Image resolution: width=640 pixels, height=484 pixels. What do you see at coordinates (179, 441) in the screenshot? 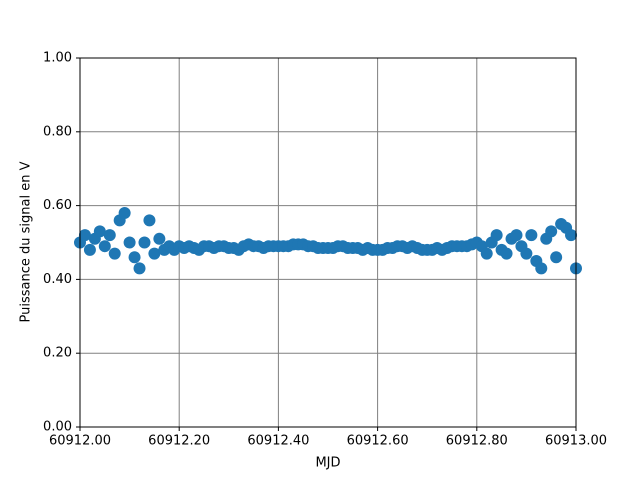
I see `x-tick-label: 60912.20` at bounding box center [179, 441].